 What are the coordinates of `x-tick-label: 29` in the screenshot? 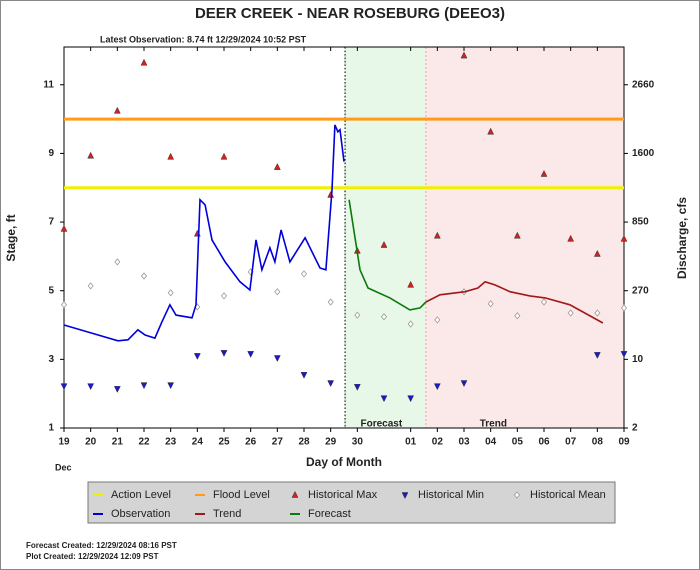 It's located at (331, 442).